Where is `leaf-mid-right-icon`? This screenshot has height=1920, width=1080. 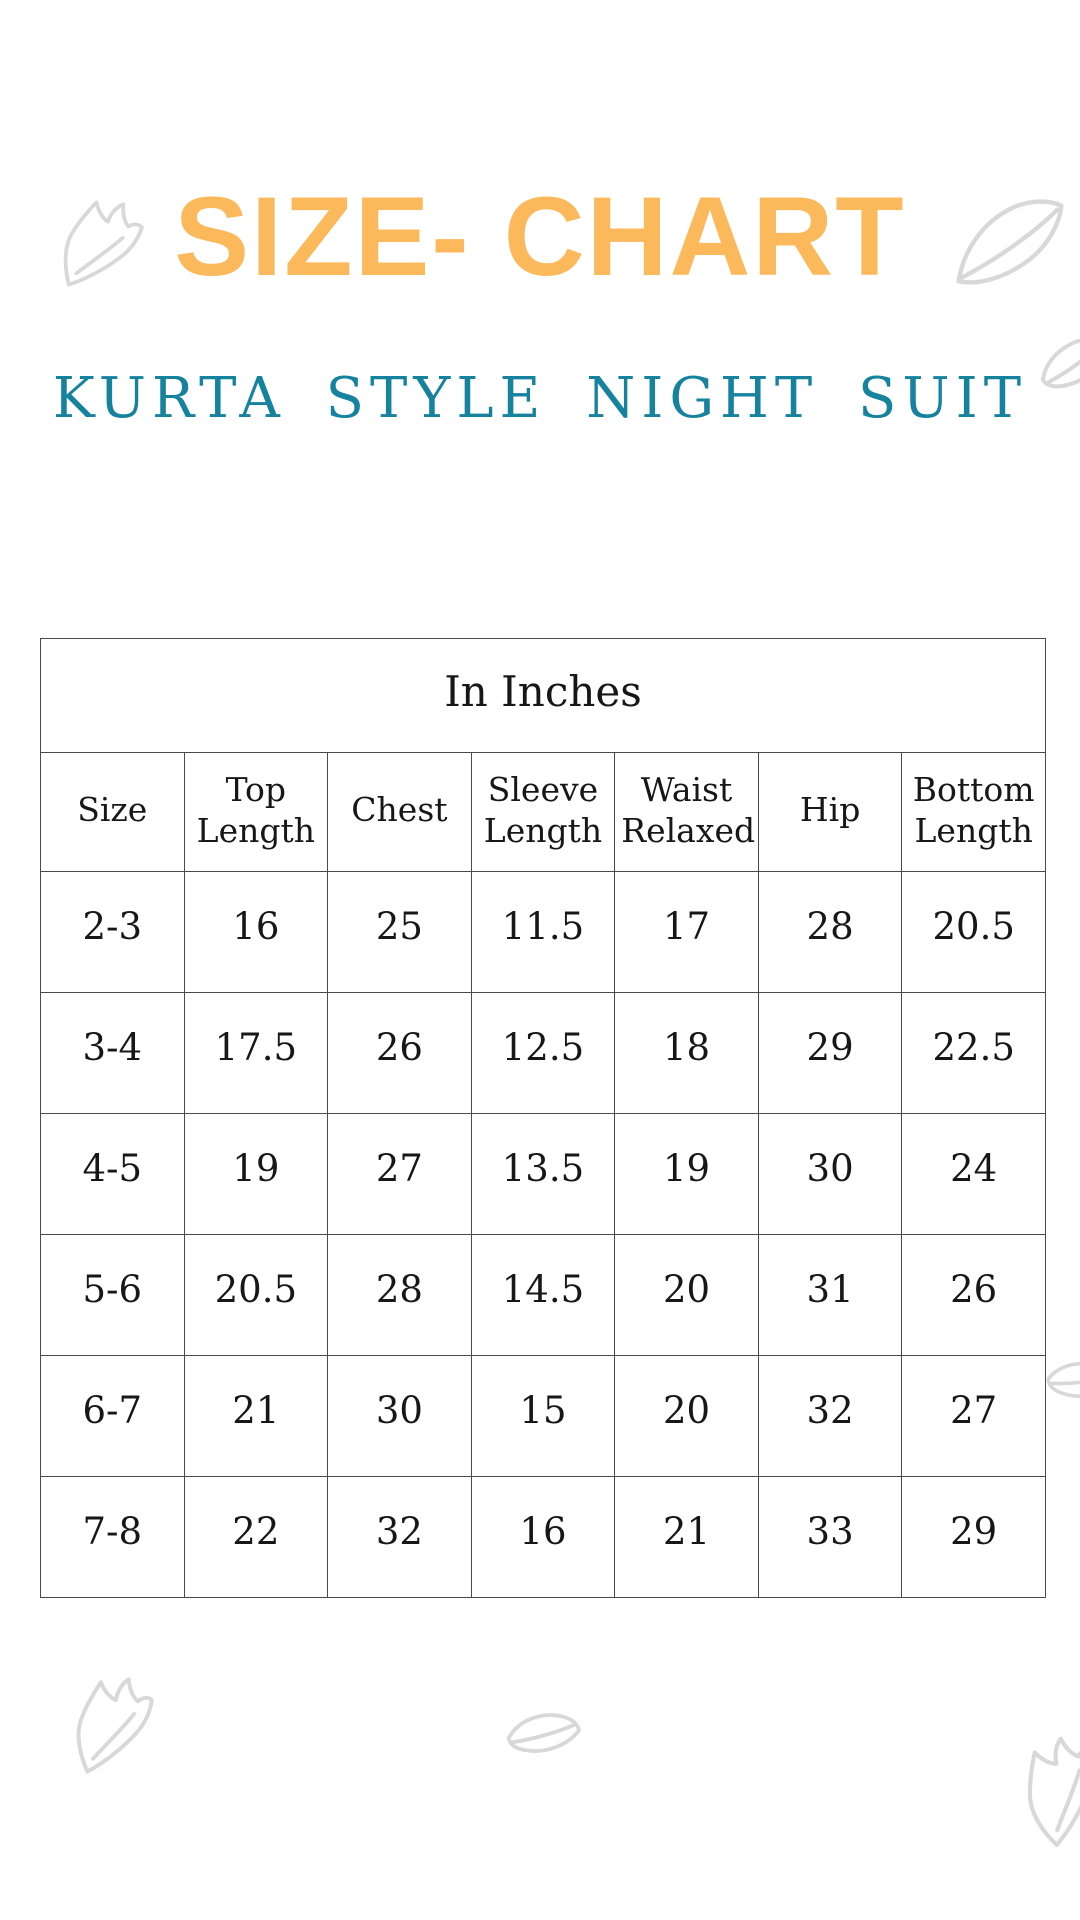
leaf-mid-right-icon is located at coordinates (1060, 1380).